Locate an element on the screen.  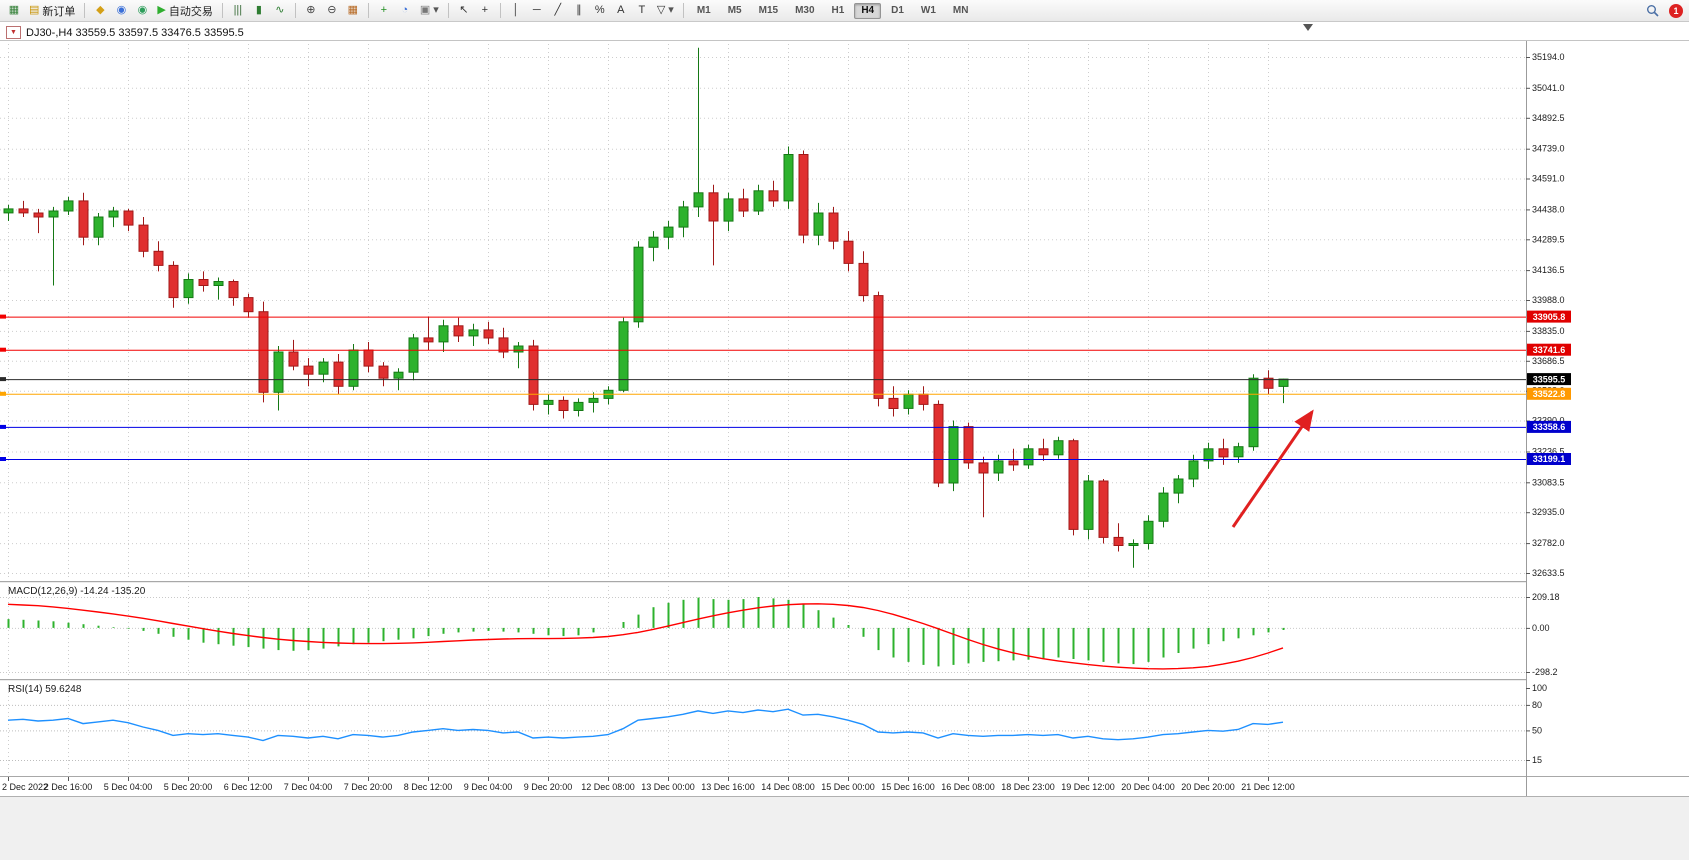
price-tag-33199.1 is located at coordinates (1549, 459).